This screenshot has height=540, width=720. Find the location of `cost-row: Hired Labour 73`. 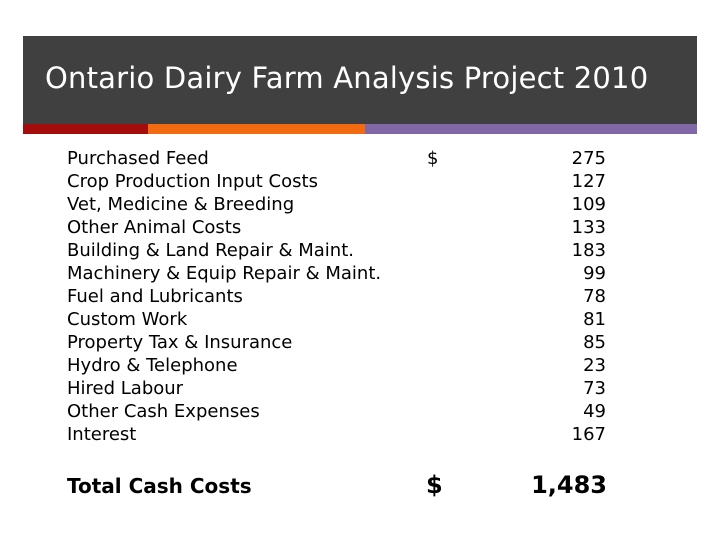

cost-row: Hired Labour 73 is located at coordinates (360, 388).